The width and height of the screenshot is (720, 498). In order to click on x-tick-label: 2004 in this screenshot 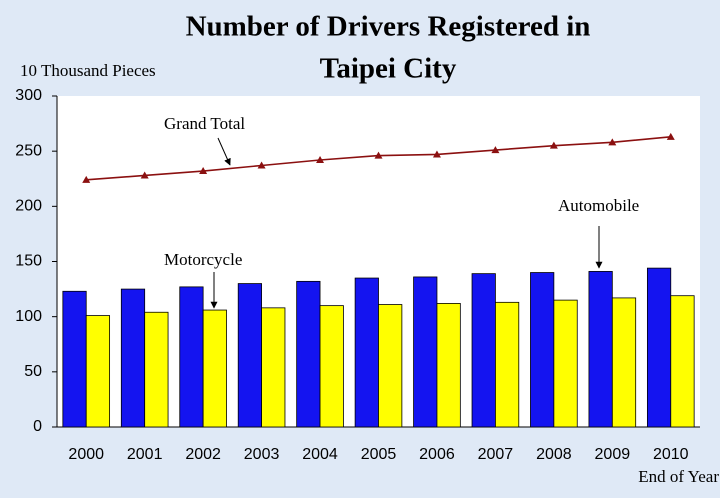, I will do `click(320, 454)`.